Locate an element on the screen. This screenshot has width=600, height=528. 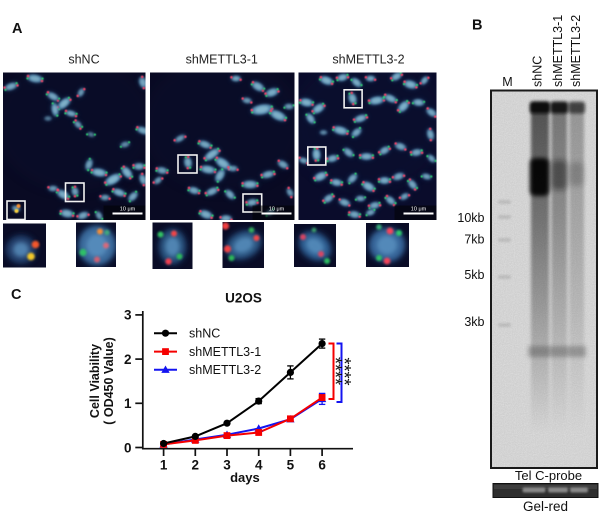
svg-text: ( OD450 Value) is located at coordinates (109, 381).